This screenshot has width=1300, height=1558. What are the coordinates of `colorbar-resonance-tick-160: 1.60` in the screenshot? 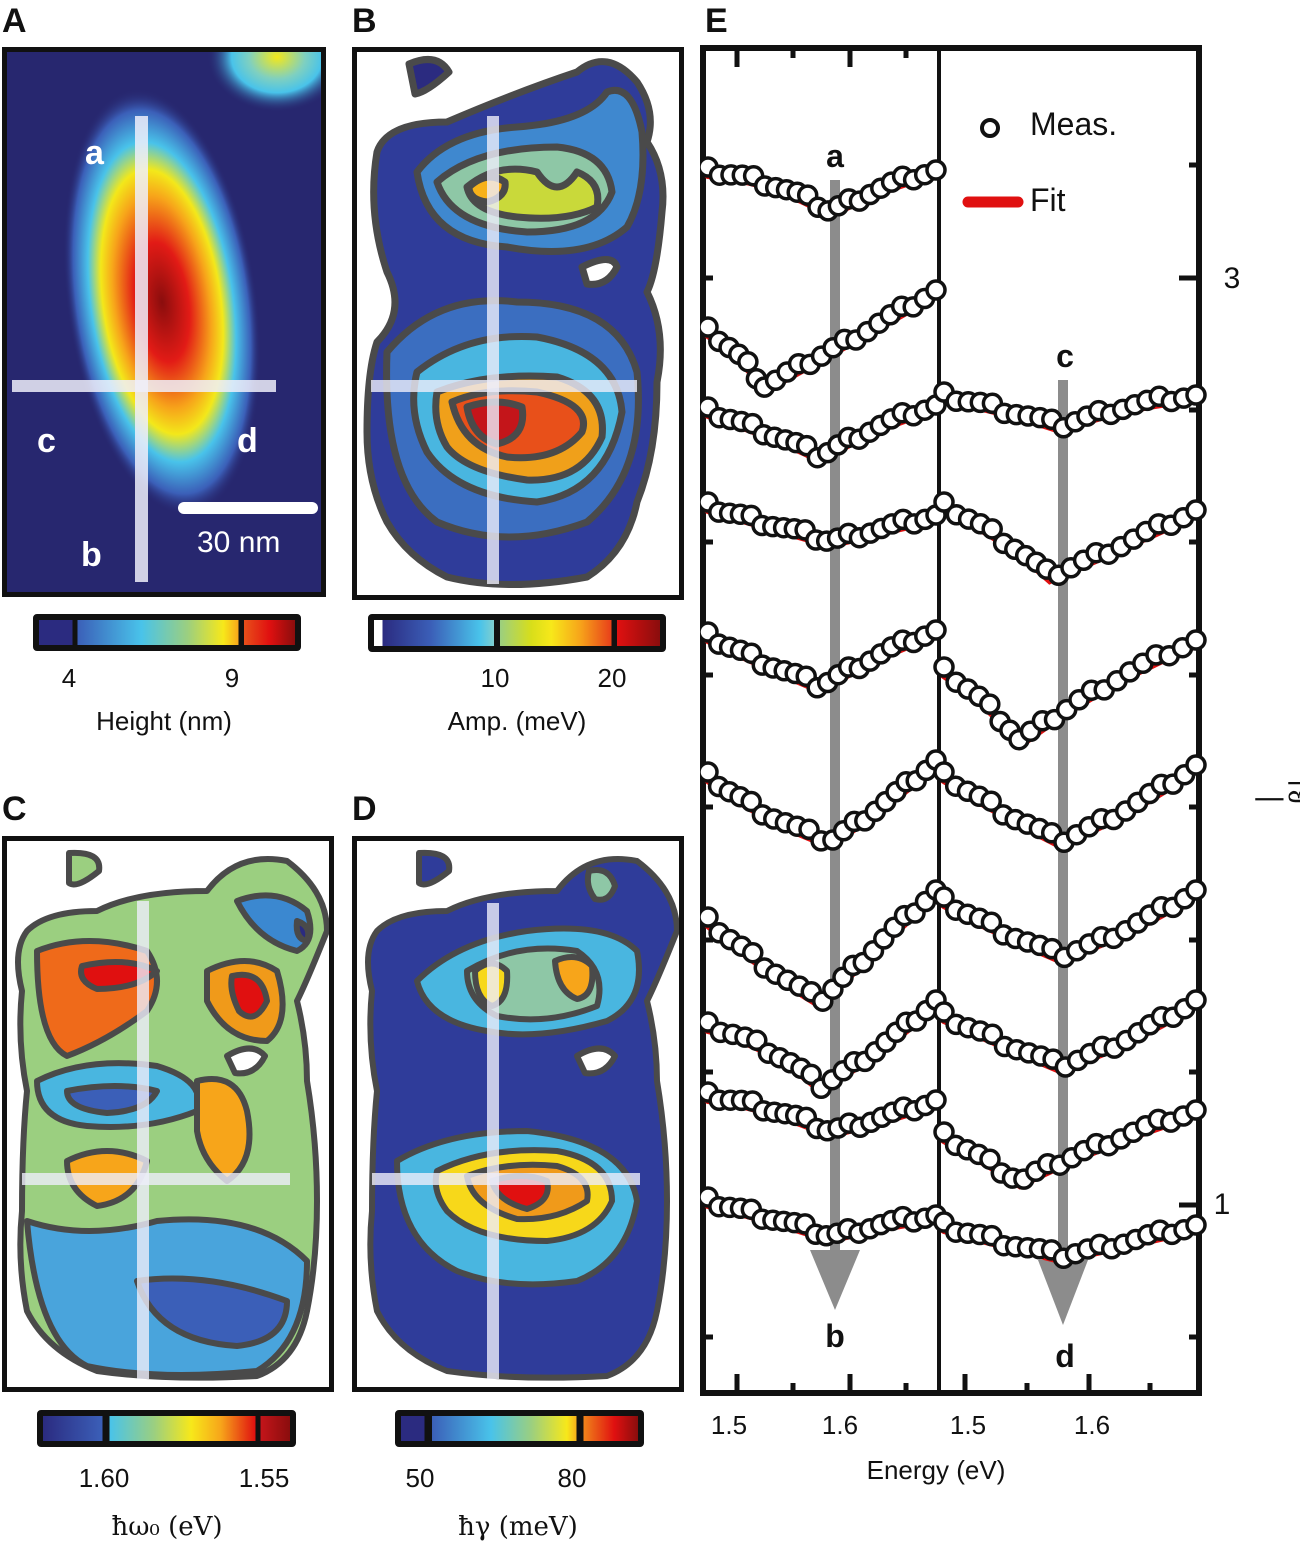 It's located at (104, 1478).